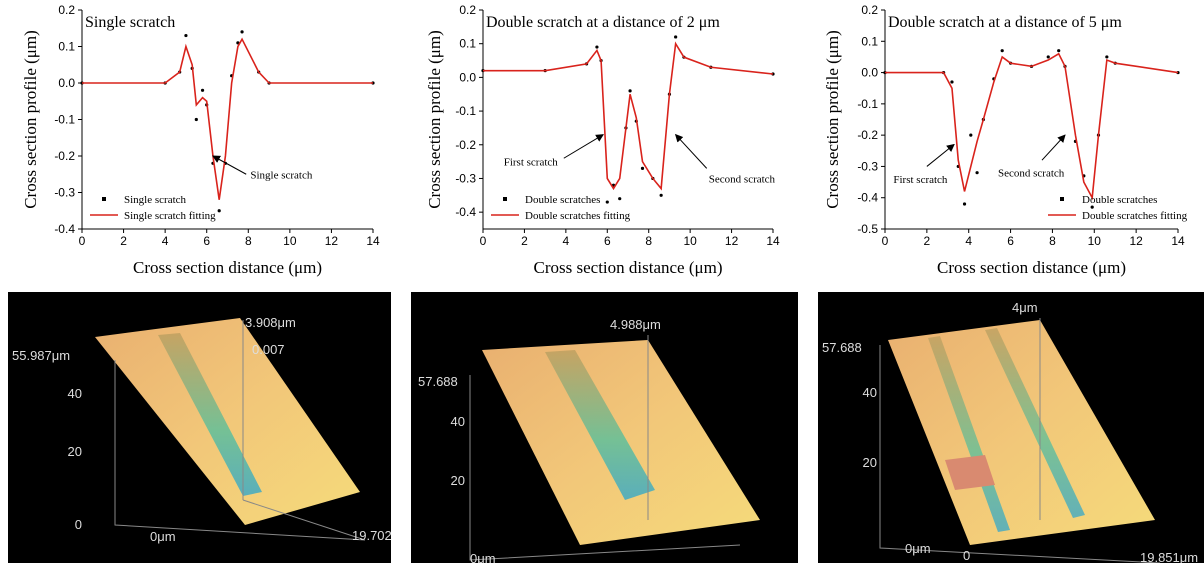 Image resolution: width=1204 pixels, height=563 pixels. What do you see at coordinates (64, 229) in the screenshot?
I see `y-tick-label: -0.4` at bounding box center [64, 229].